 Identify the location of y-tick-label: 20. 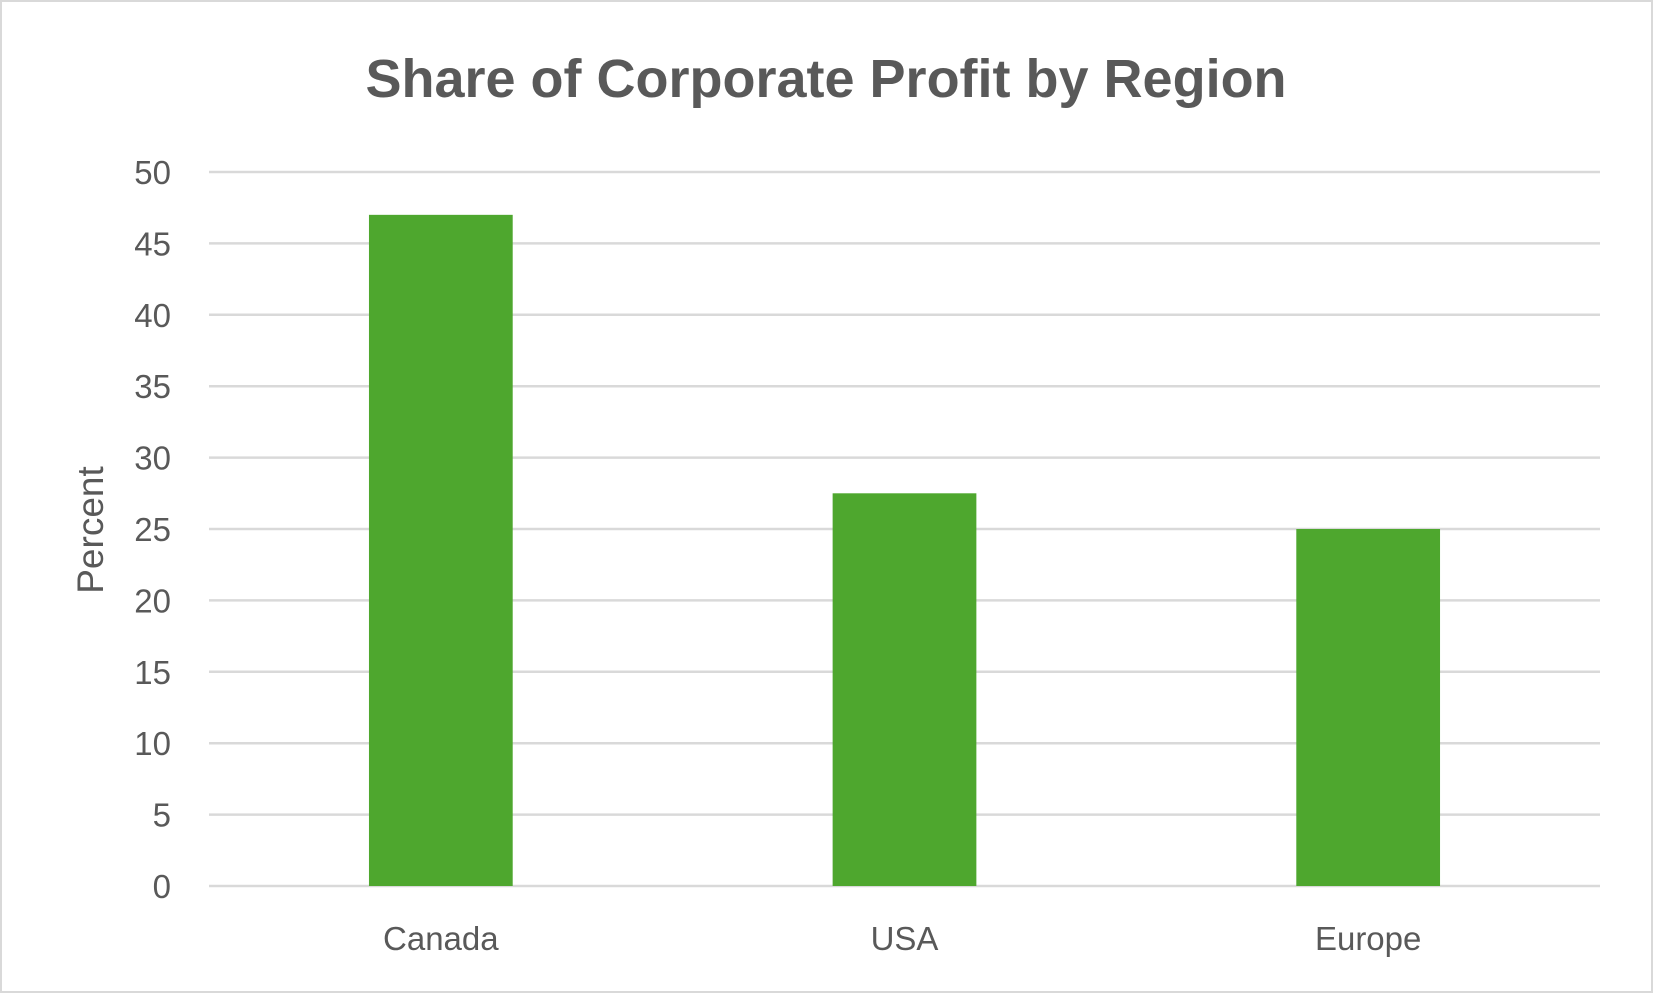
(152, 600).